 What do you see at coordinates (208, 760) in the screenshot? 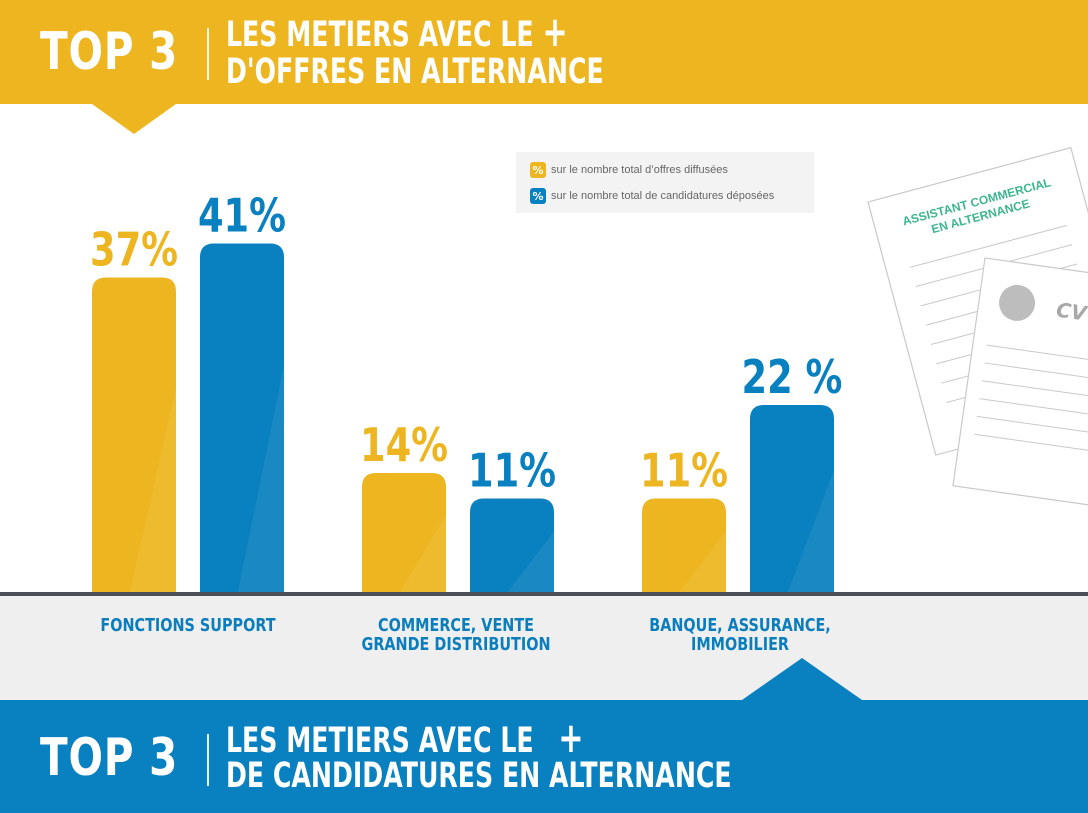
I see `bottom-banner-divider` at bounding box center [208, 760].